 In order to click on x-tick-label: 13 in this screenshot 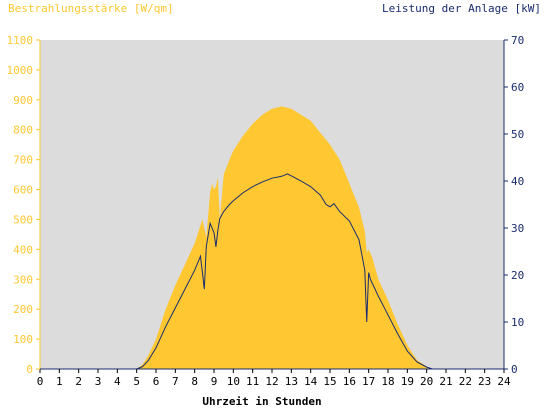, I will do `click(291, 381)`.